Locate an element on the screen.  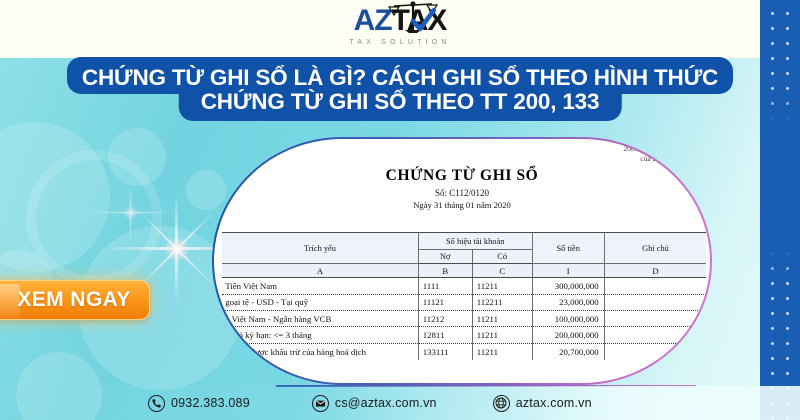
contact-bar: 0932.383.089 cs@aztax.com.vn aztax.com is located at coordinates (400, 403).